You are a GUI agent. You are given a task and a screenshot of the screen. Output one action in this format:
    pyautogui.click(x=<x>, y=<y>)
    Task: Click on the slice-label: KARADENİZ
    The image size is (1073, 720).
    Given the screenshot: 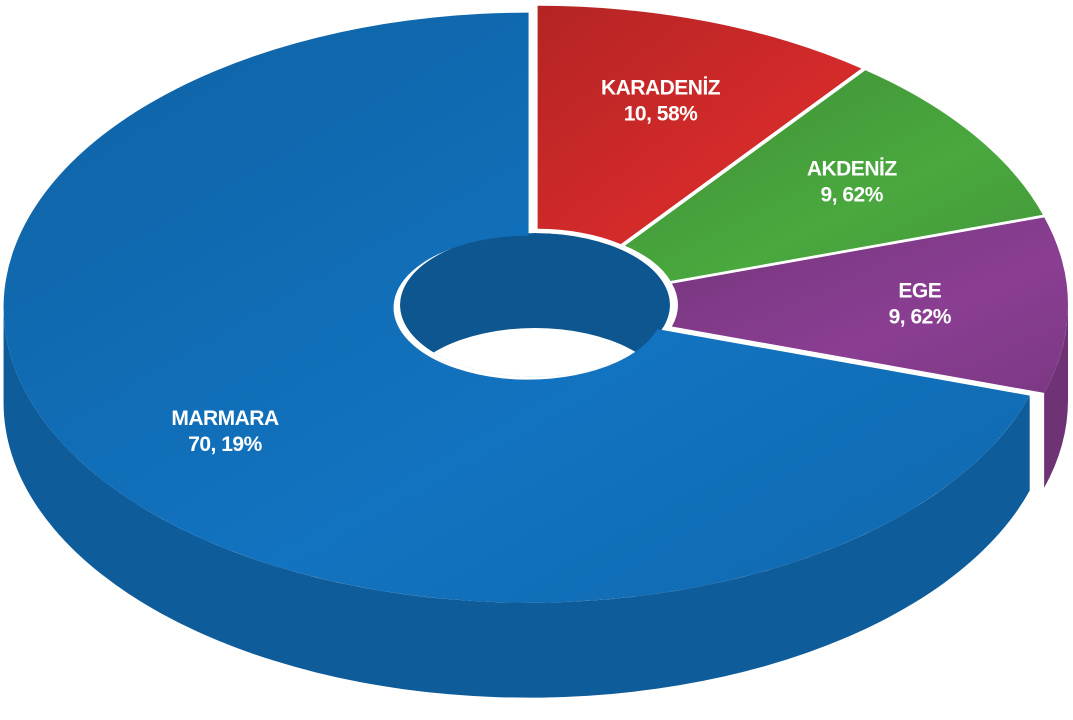 What is the action you would take?
    pyautogui.click(x=661, y=88)
    